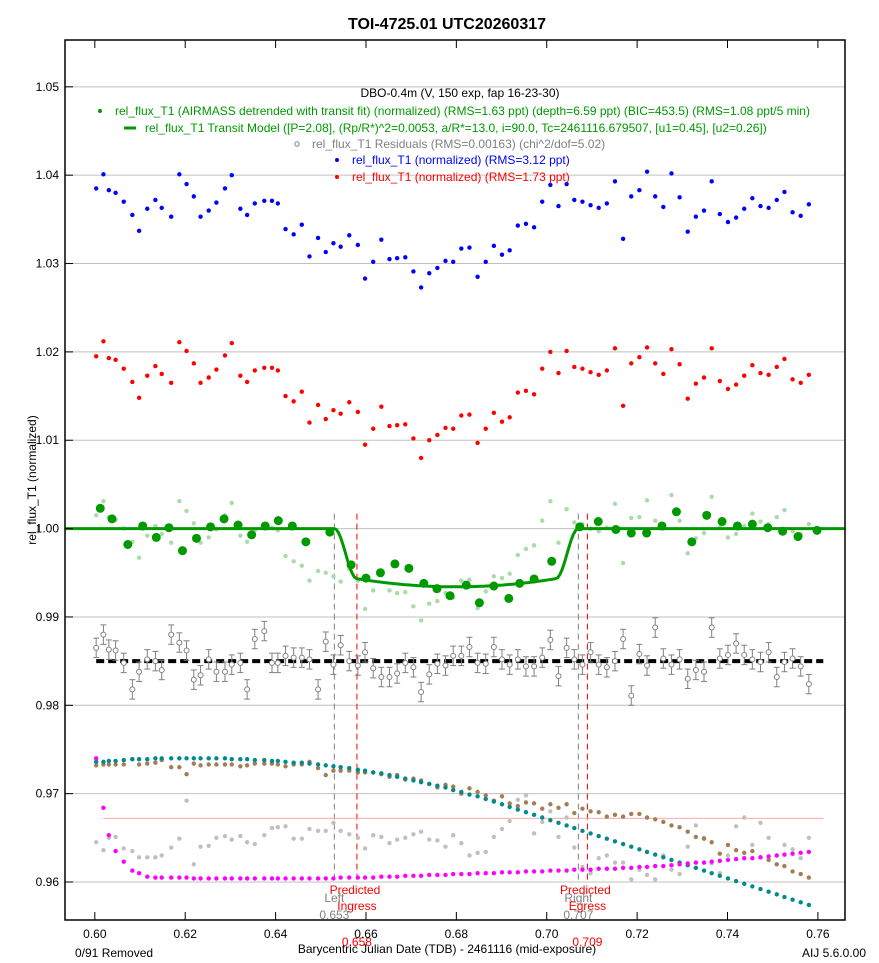  What do you see at coordinates (447, 24) in the screenshot?
I see `chart-title: TOI-4725.01 UTC20260317` at bounding box center [447, 24].